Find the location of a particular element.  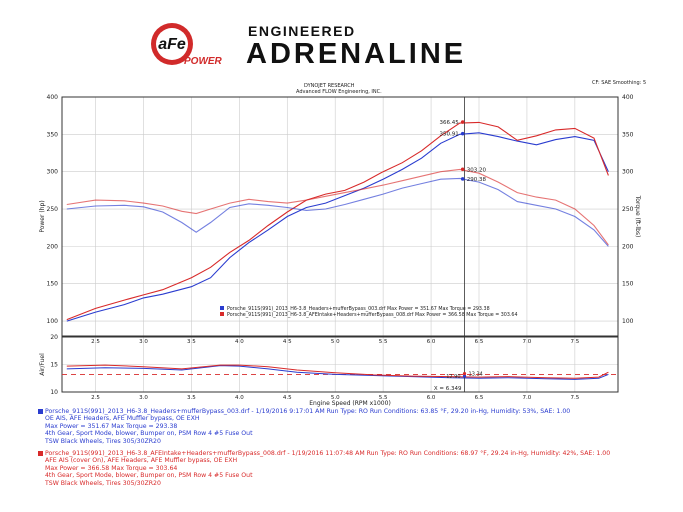

af-y-tick-label: 15 is located at coordinates (54, 365).